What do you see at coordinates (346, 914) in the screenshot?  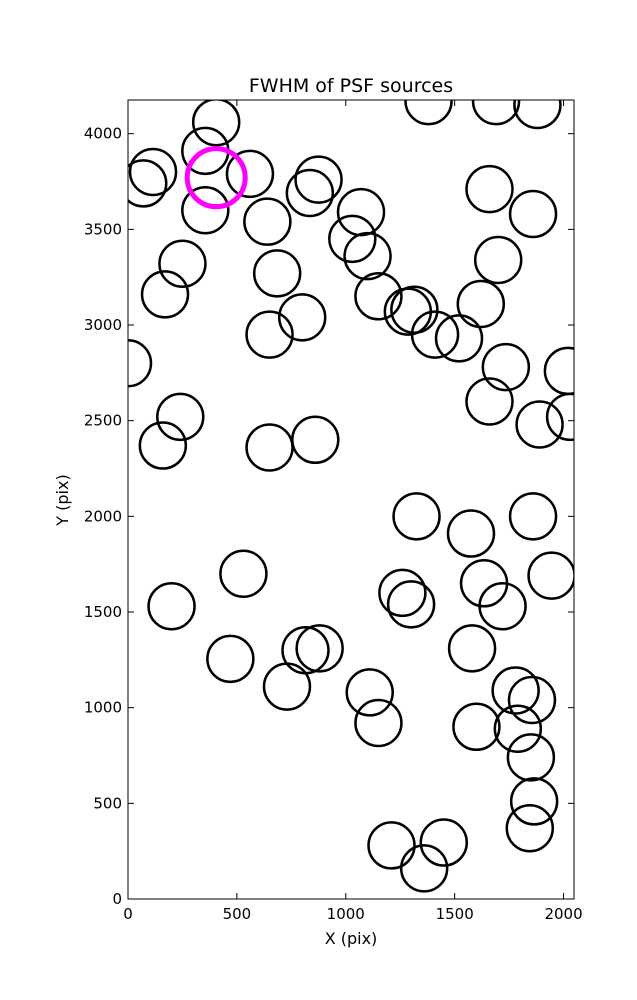 I see `x-tick-label: 1000` at bounding box center [346, 914].